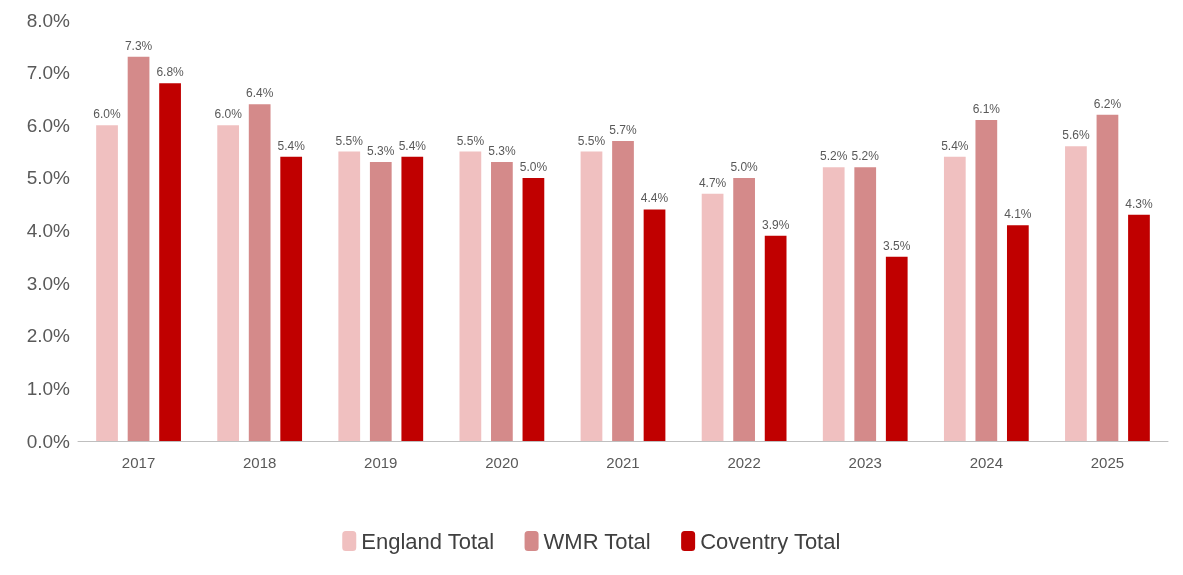 Image resolution: width=1183 pixels, height=575 pixels. Describe the element at coordinates (138, 45) in the screenshot. I see `data-label: 7.3%` at that location.